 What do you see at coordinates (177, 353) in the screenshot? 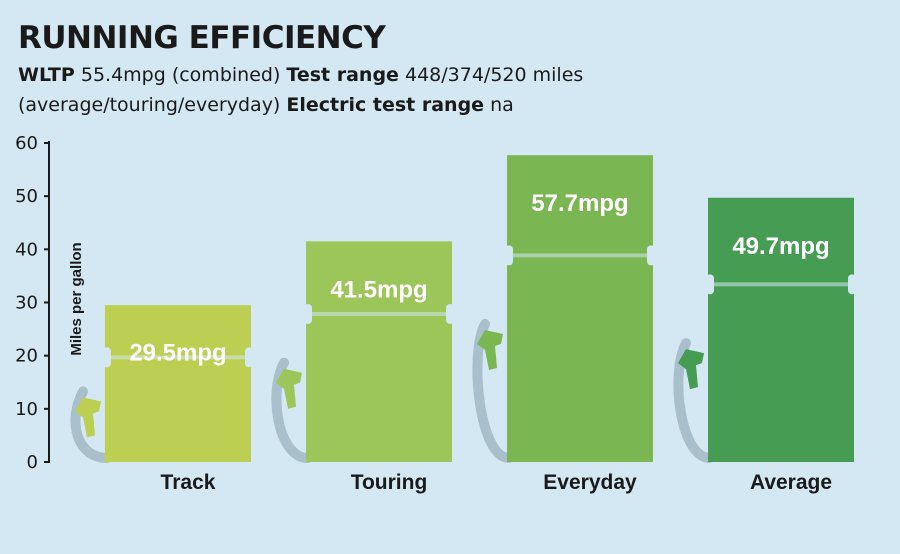
I see `bar-value-label: 29.5mpg` at bounding box center [177, 353].